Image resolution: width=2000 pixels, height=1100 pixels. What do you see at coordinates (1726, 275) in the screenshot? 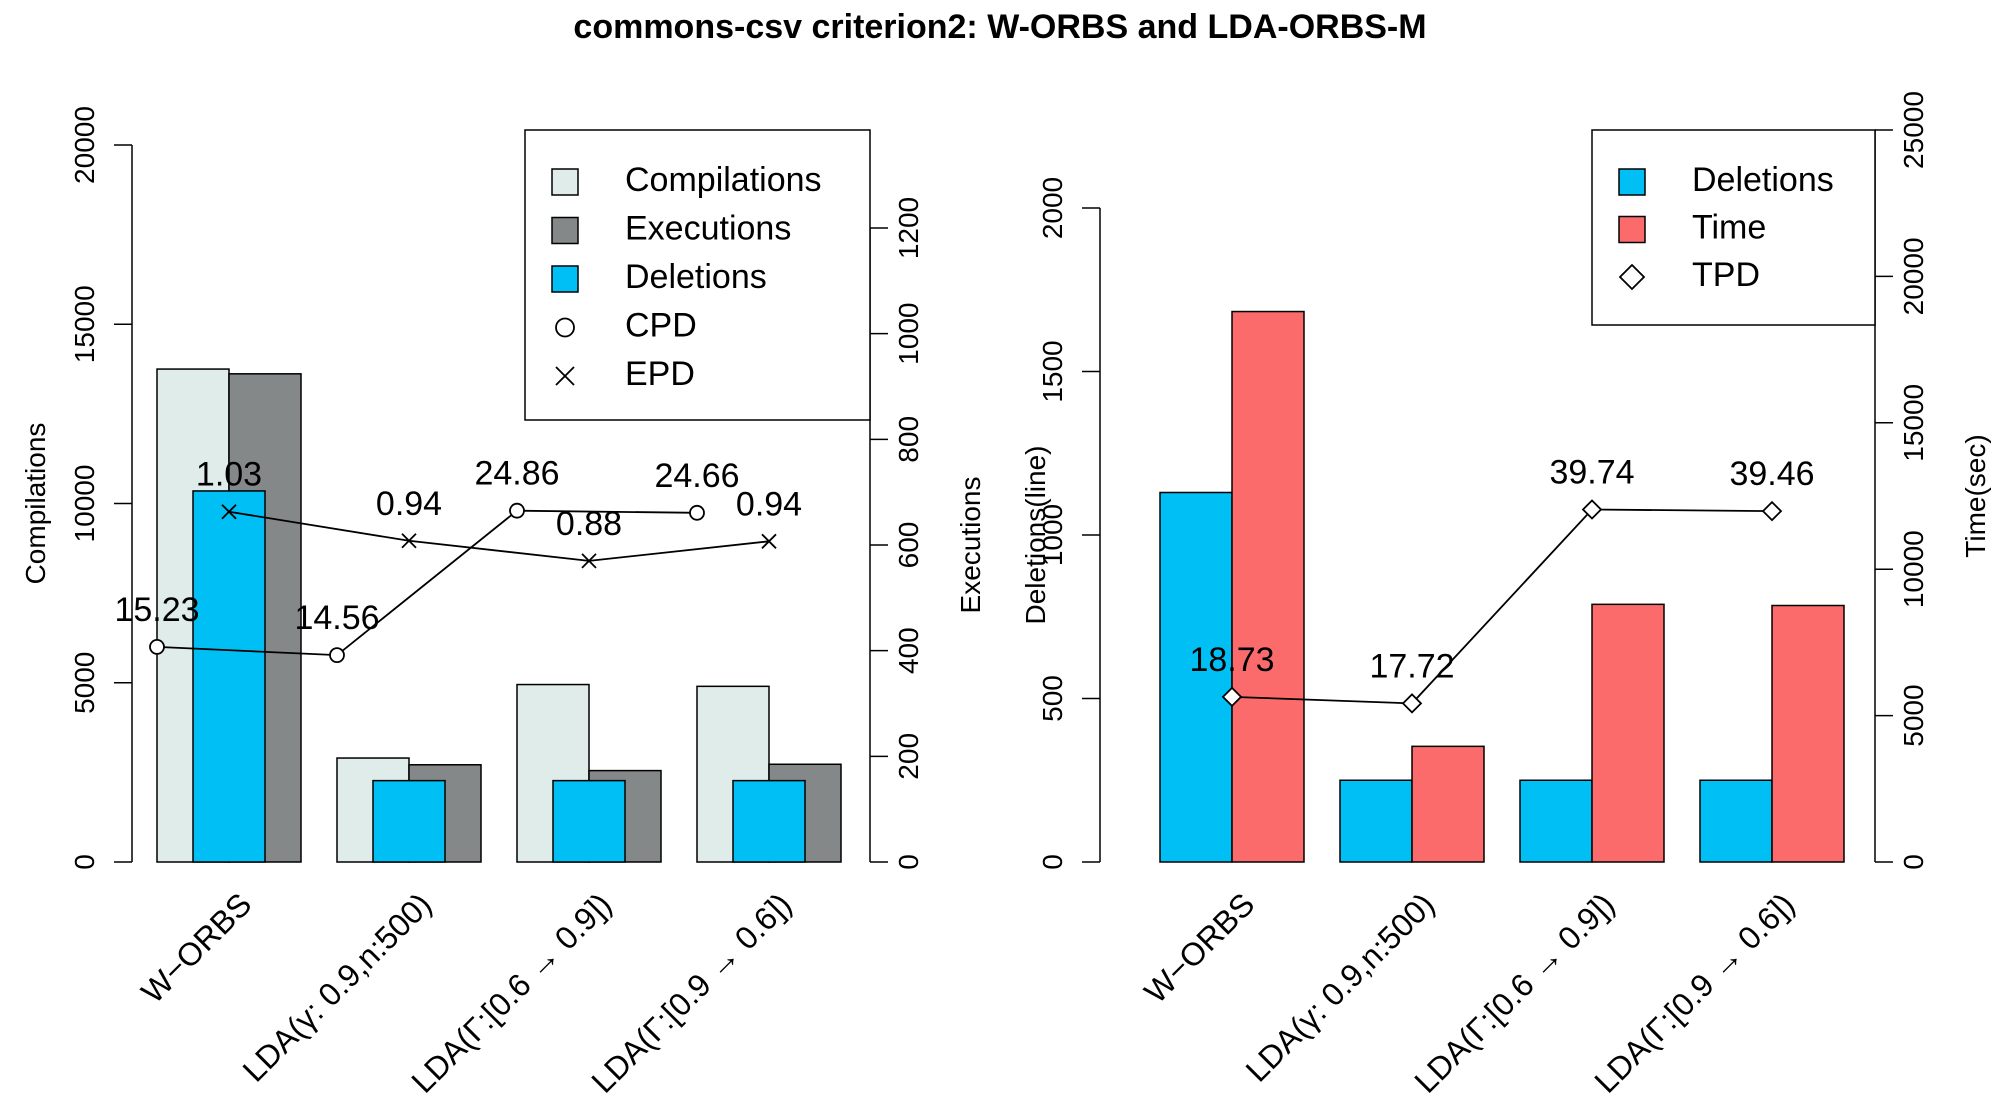
I see `legend-label-tpd: TPD` at bounding box center [1726, 275].